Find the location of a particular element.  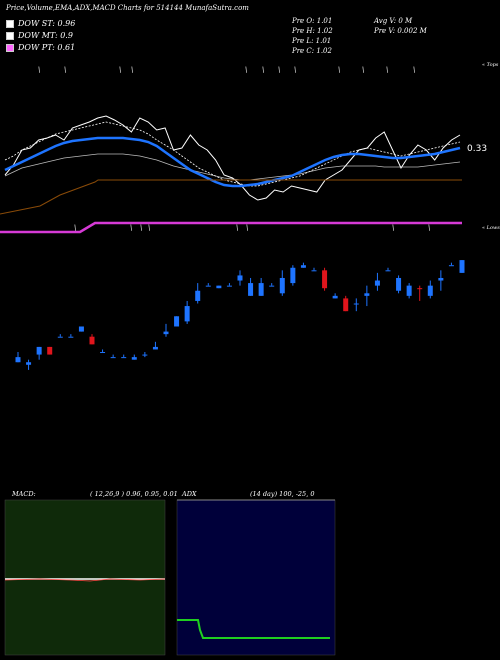

legend-label: DOW ST: 0.96 is located at coordinates (47, 23).